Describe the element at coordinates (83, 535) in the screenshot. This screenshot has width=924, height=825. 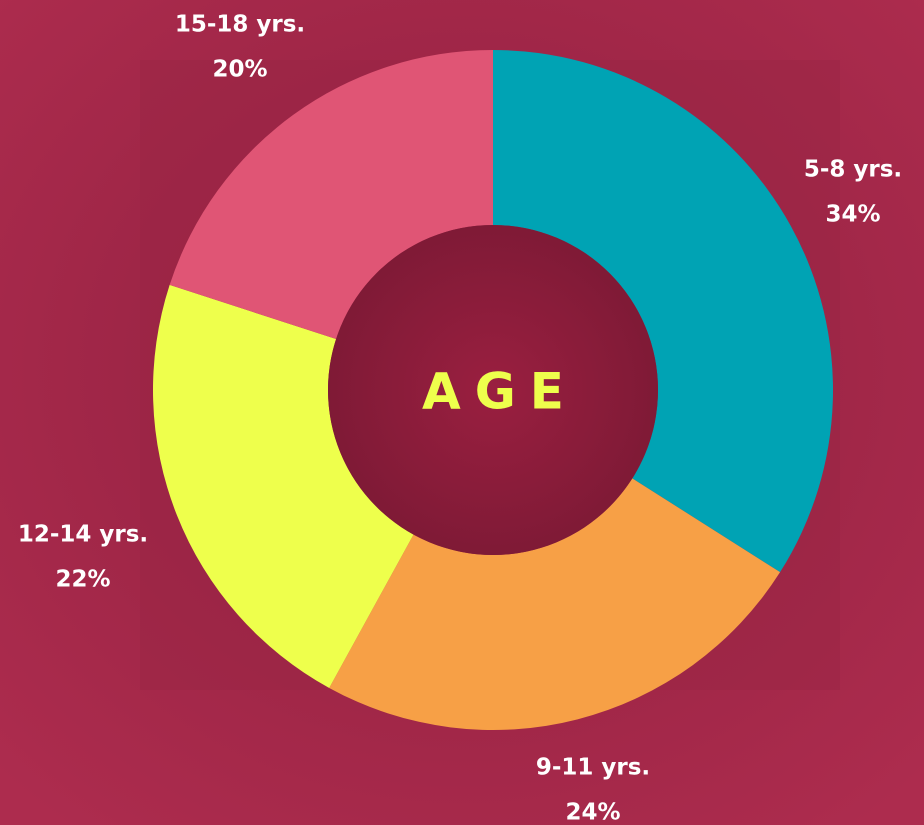
I see `category-label: 12-14 yrs.` at that location.